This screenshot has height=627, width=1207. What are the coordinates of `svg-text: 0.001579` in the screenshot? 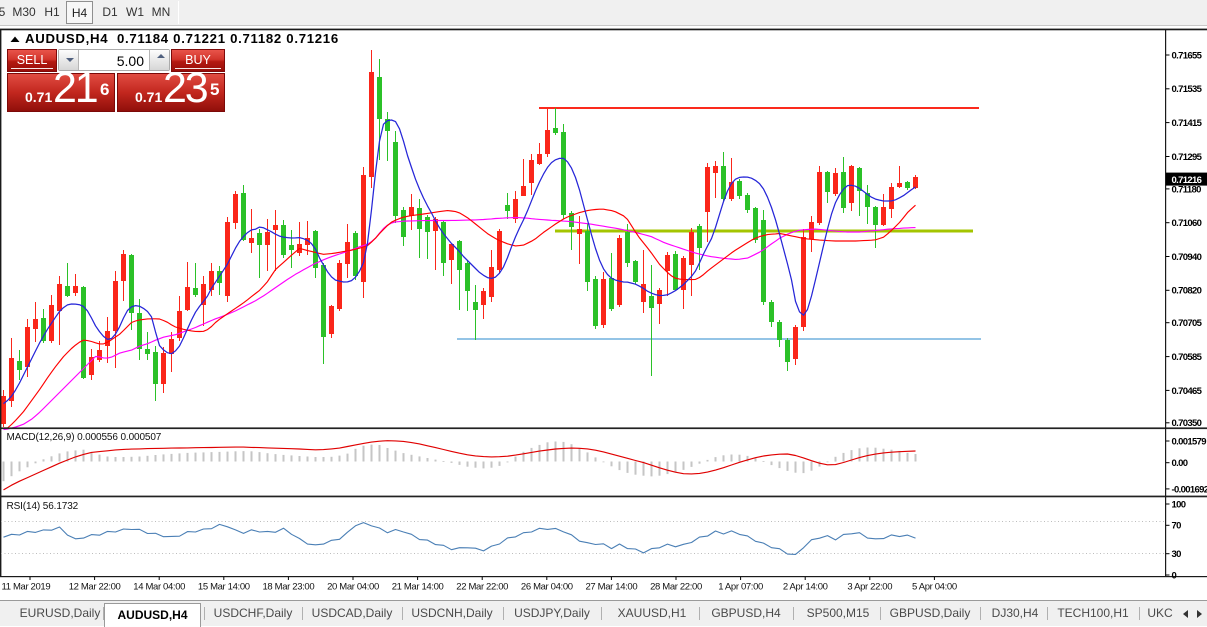 It's located at (1189, 441).